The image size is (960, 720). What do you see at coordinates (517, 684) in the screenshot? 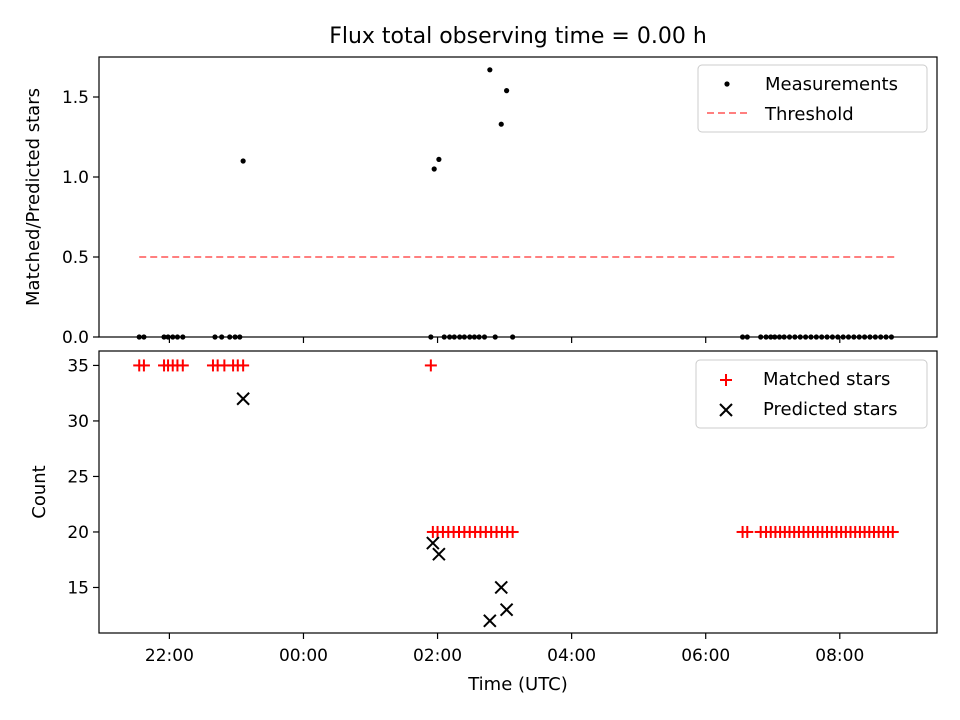
I see `x-axis-label: Time (UTC)` at bounding box center [517, 684].